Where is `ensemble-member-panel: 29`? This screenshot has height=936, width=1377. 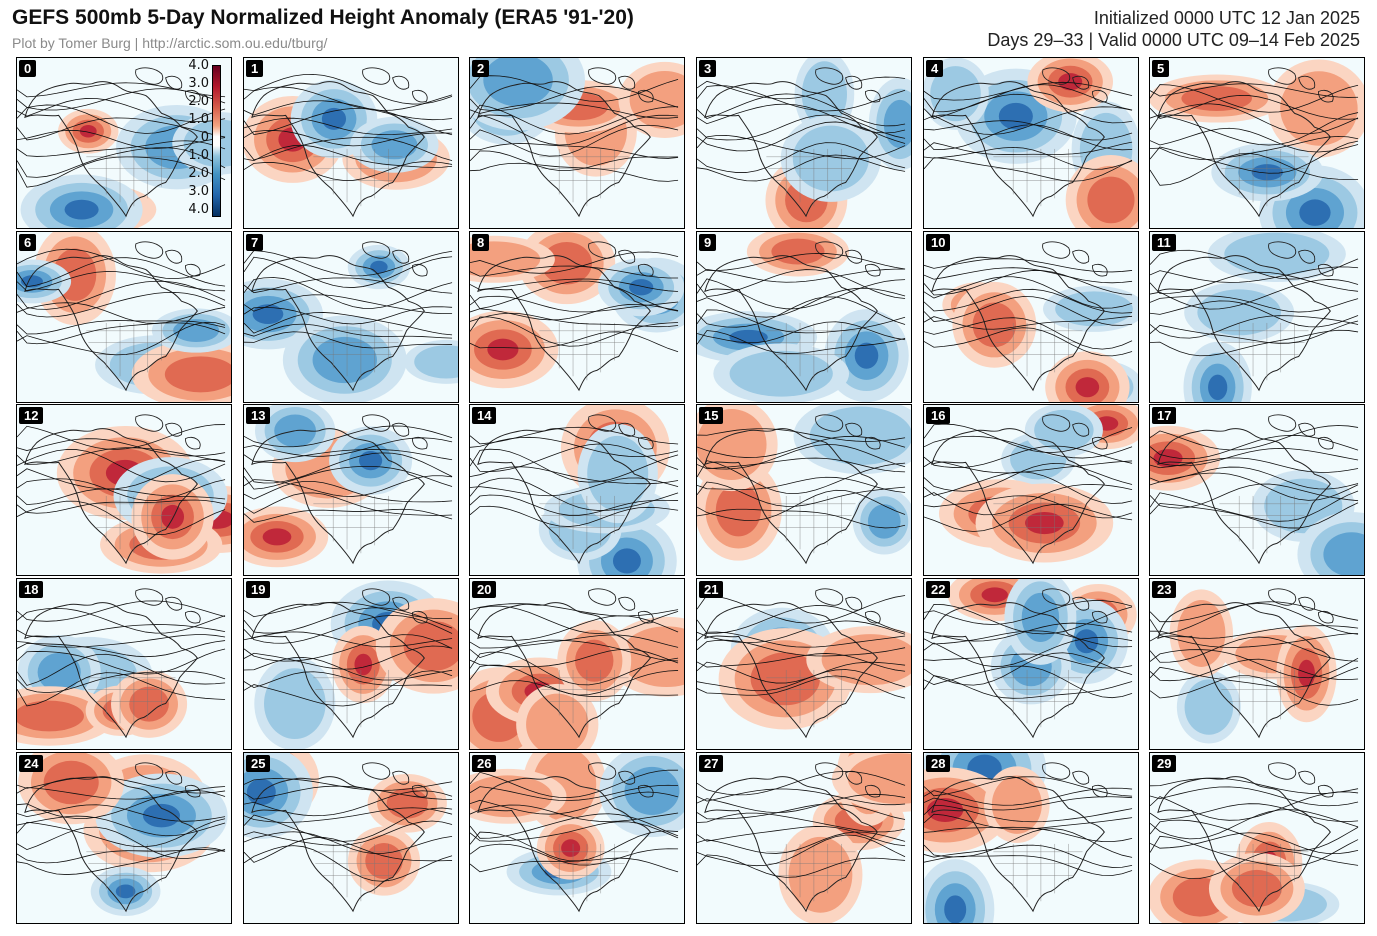 ensemble-member-panel: 29 is located at coordinates (1257, 838).